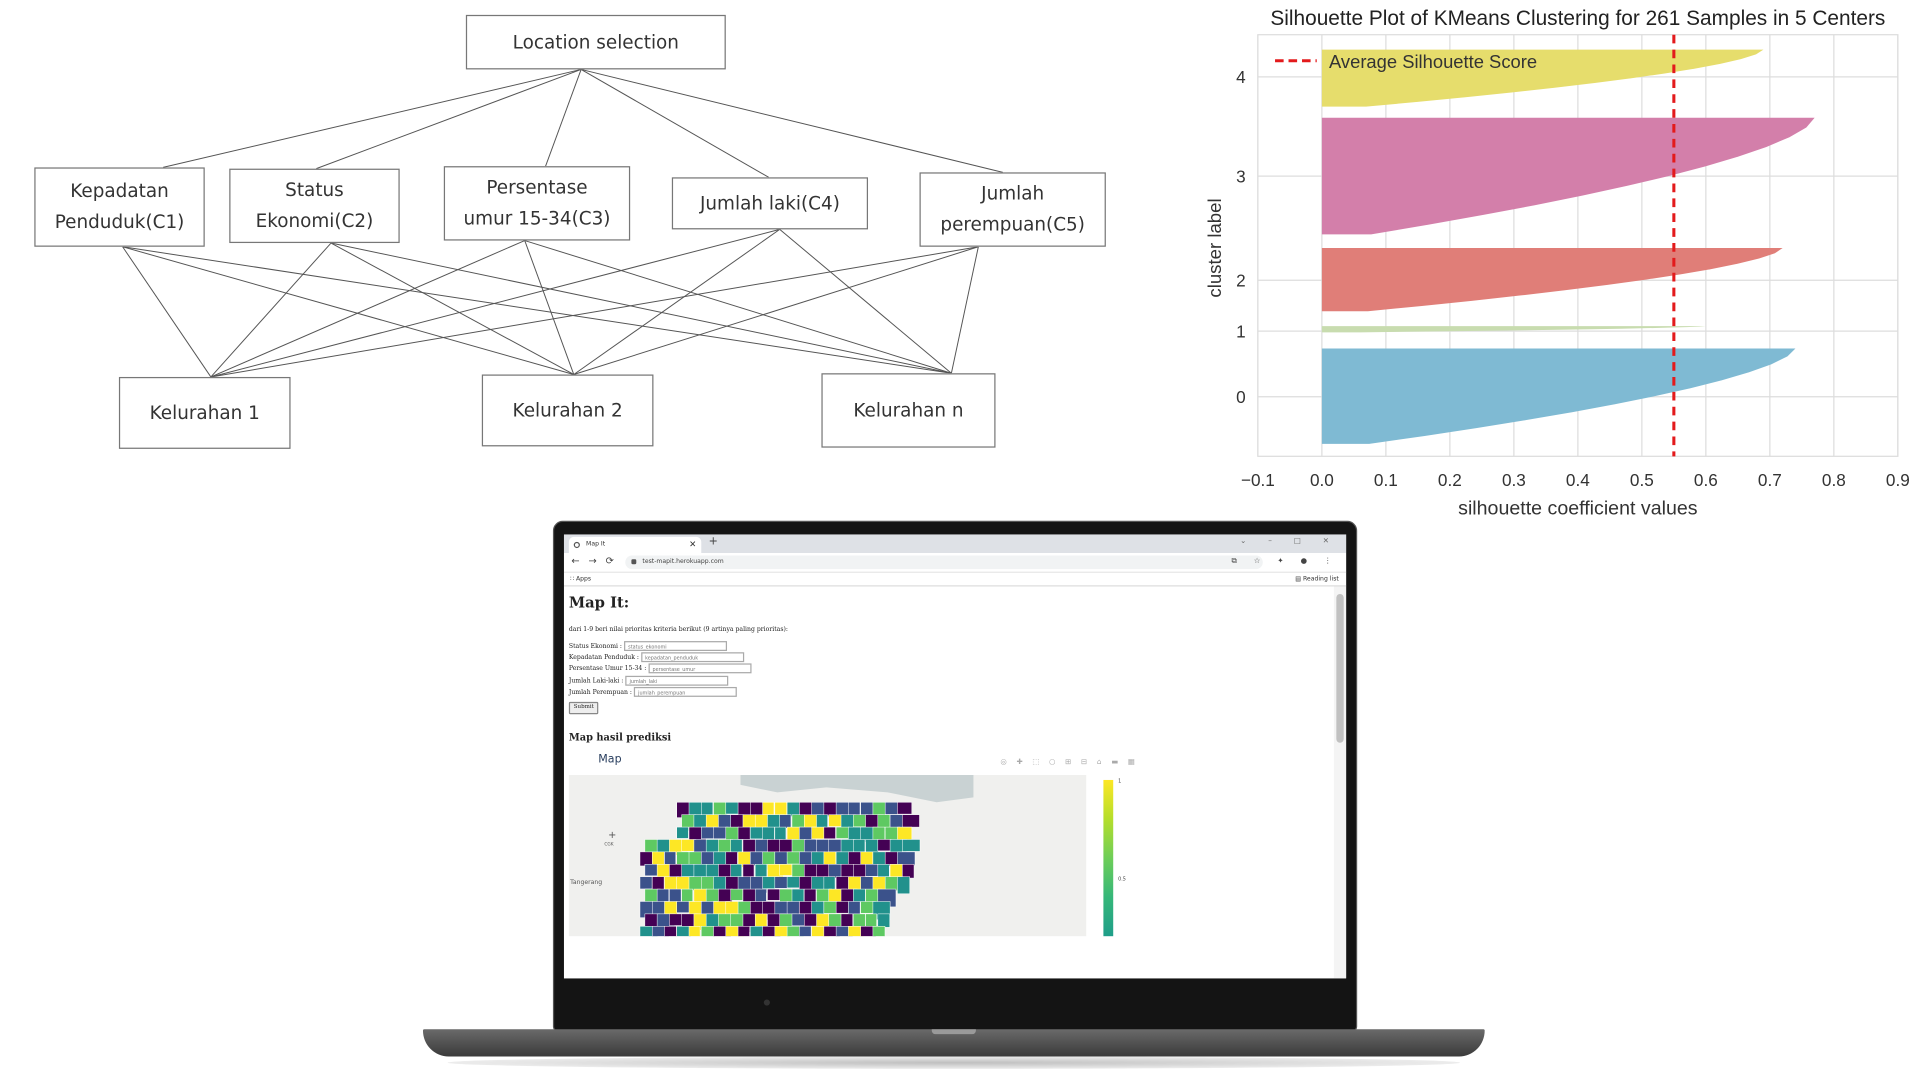 Image resolution: width=1920 pixels, height=1080 pixels. Describe the element at coordinates (1770, 480) in the screenshot. I see `x-tick-label: 0.7` at that location.